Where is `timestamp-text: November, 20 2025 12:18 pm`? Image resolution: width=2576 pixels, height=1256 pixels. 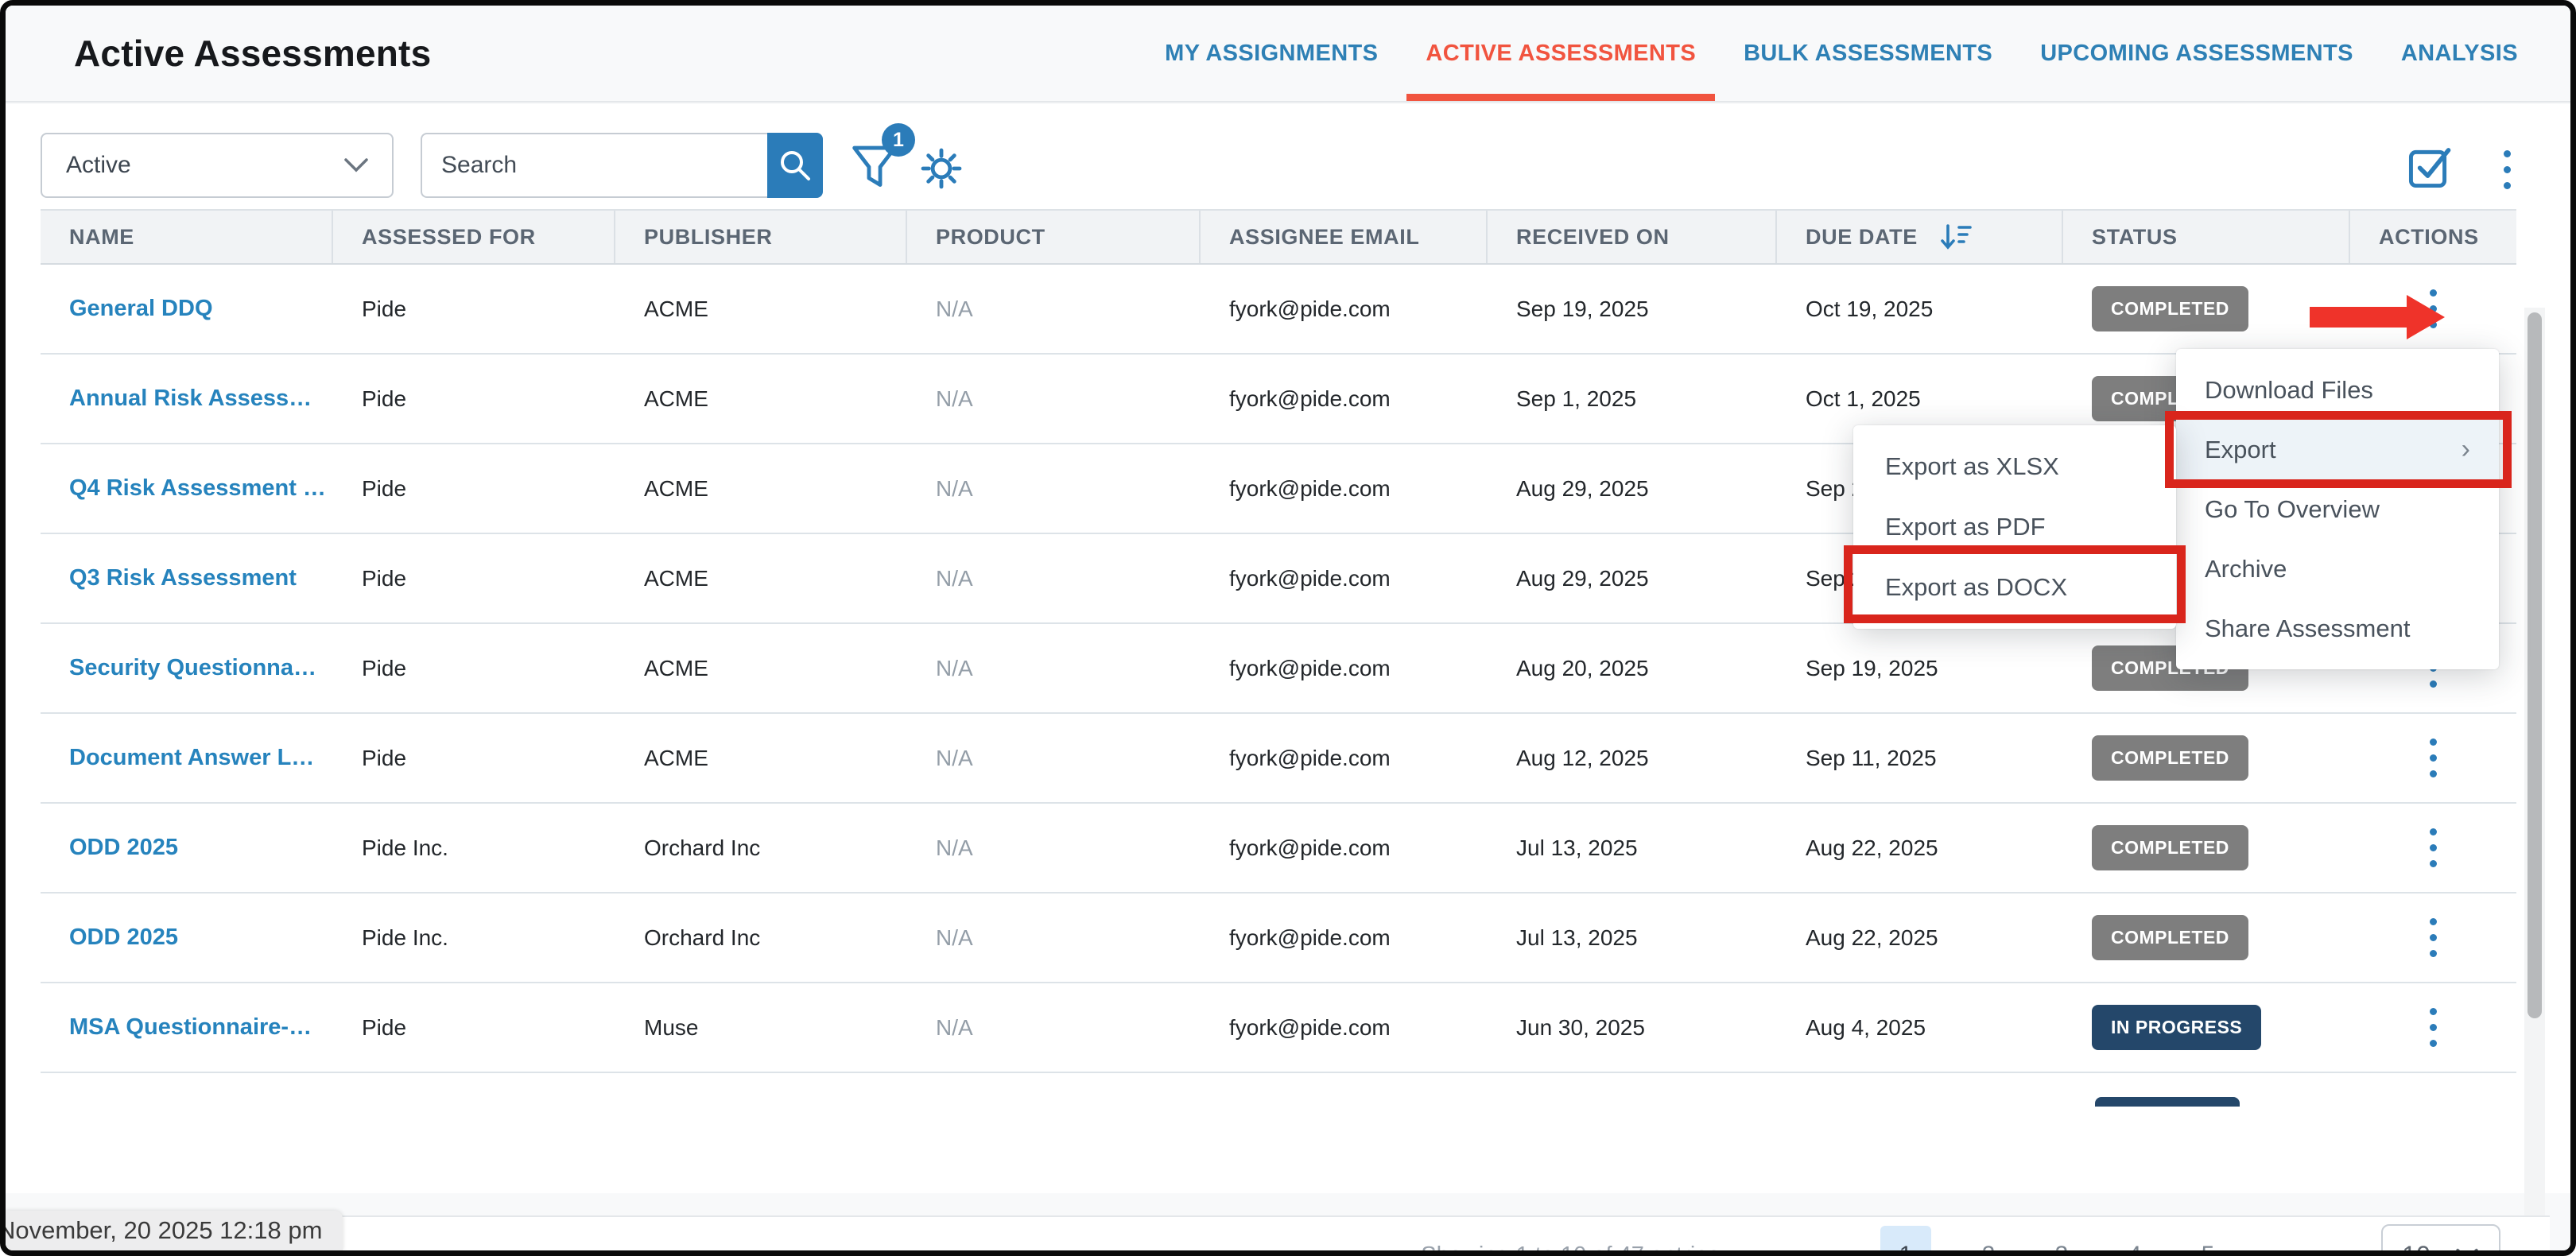
timestamp-text: November, 20 2025 12:18 pm is located at coordinates (161, 1230).